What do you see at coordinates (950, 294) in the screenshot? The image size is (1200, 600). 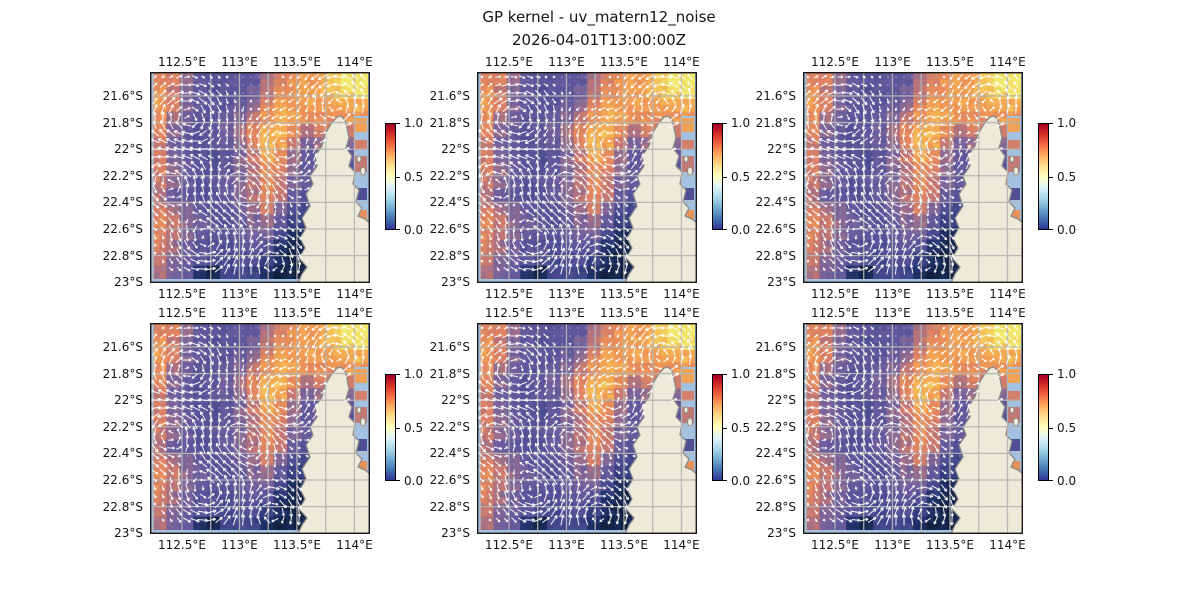 I see `x-tick-bottom-row1-col3: 113.5°E` at bounding box center [950, 294].